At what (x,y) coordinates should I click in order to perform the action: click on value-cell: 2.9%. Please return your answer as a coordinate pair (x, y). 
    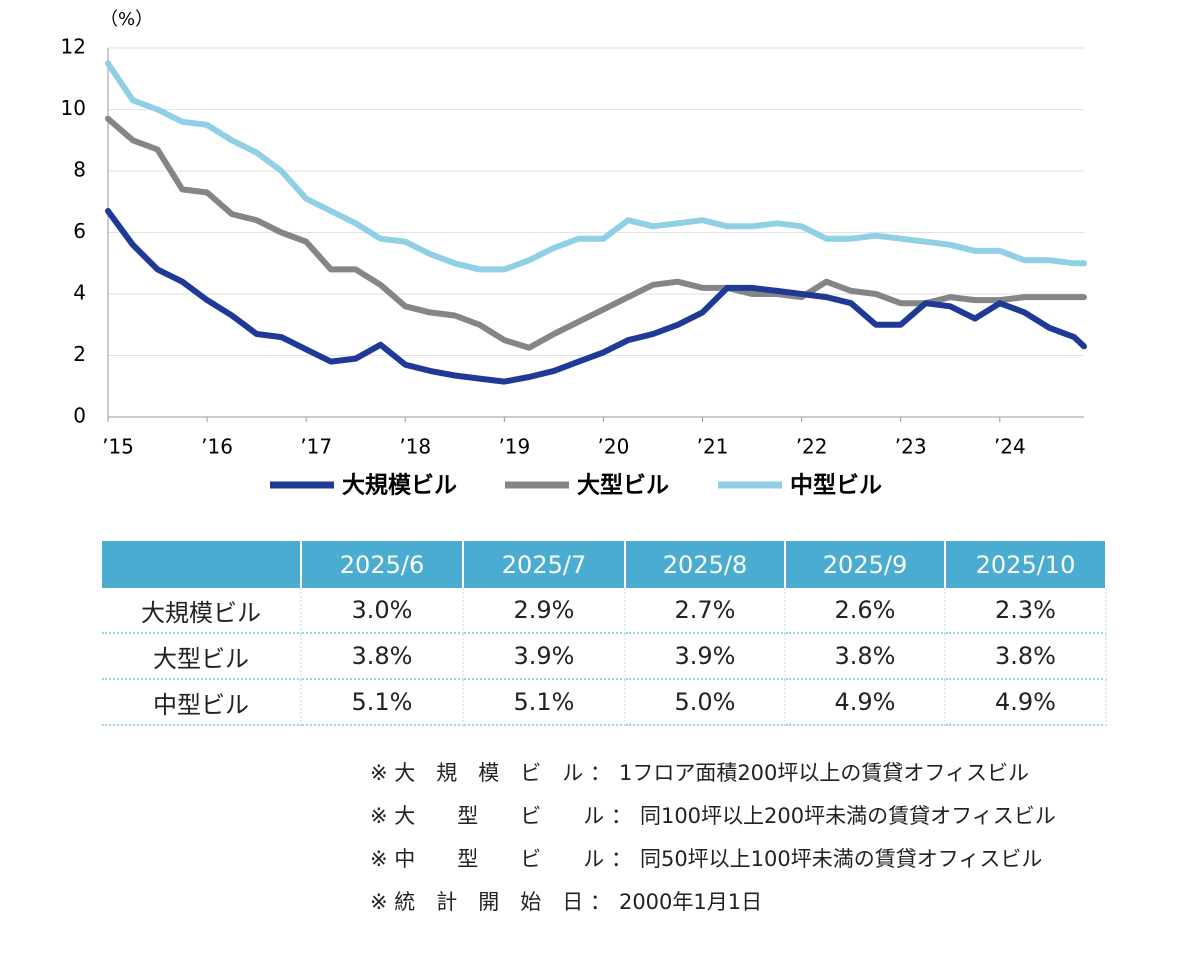
    Looking at the image, I should click on (545, 611).